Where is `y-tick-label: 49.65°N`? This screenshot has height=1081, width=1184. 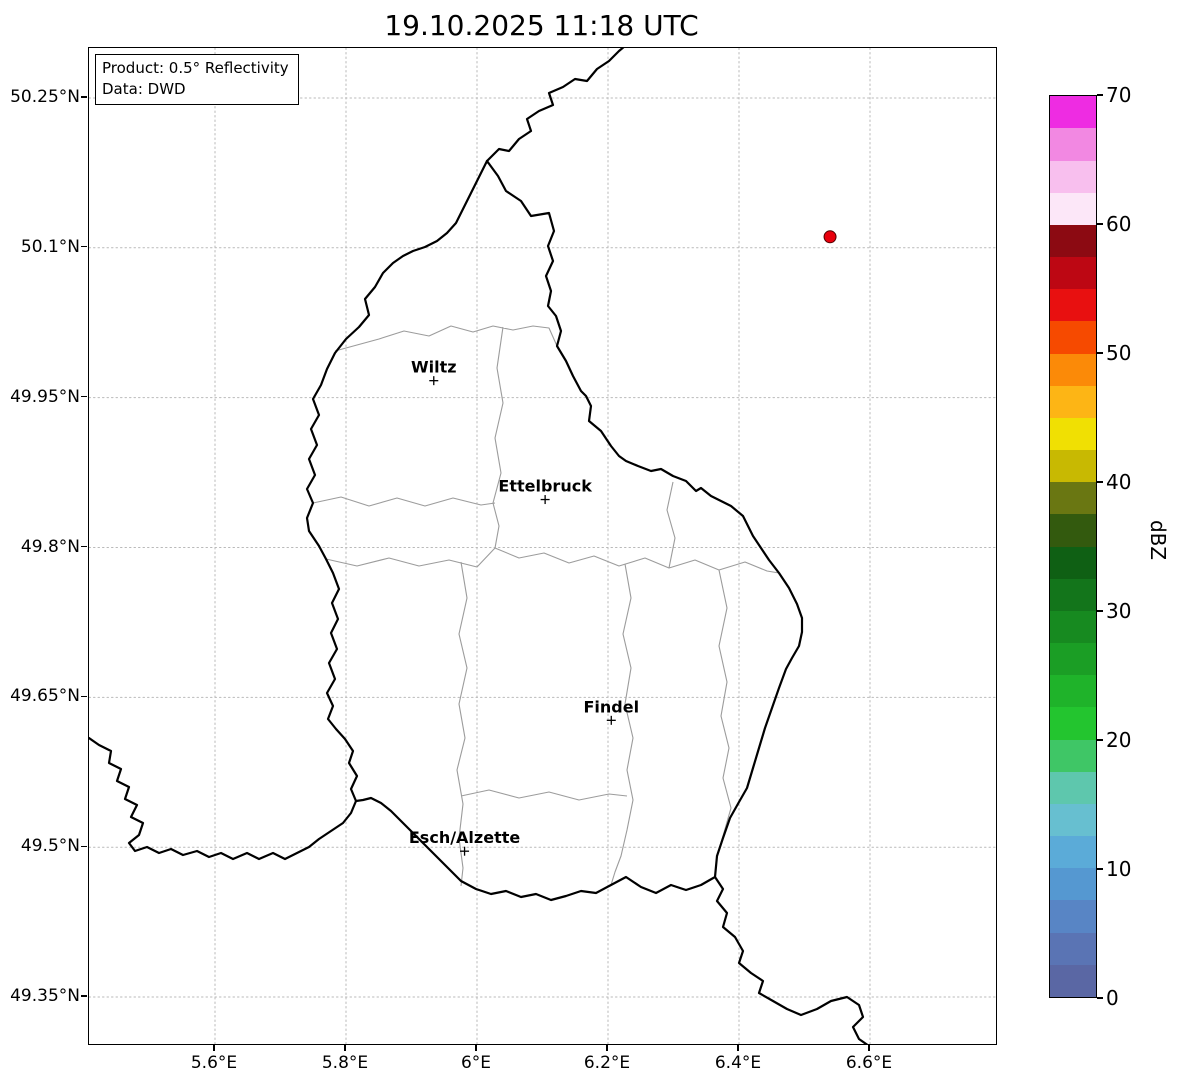
y-tick-label: 49.65°N is located at coordinates (45, 696).